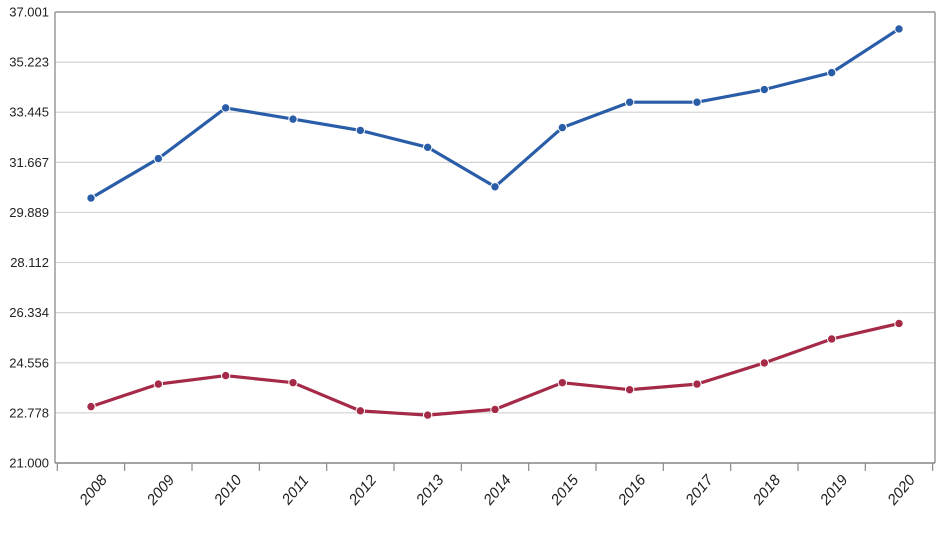 The image size is (940, 558). What do you see at coordinates (161, 490) in the screenshot?
I see `x-tick-label: 2009` at bounding box center [161, 490].